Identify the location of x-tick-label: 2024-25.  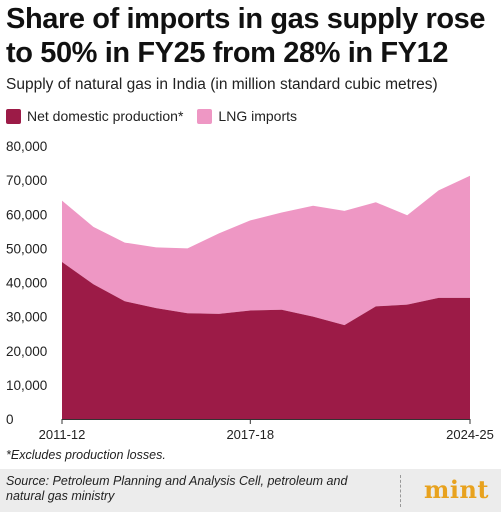
(470, 434).